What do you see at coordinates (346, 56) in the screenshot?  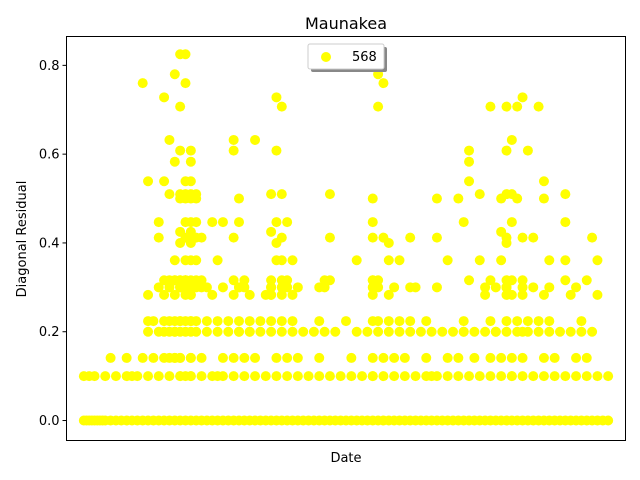 I see `legend-box` at bounding box center [346, 56].